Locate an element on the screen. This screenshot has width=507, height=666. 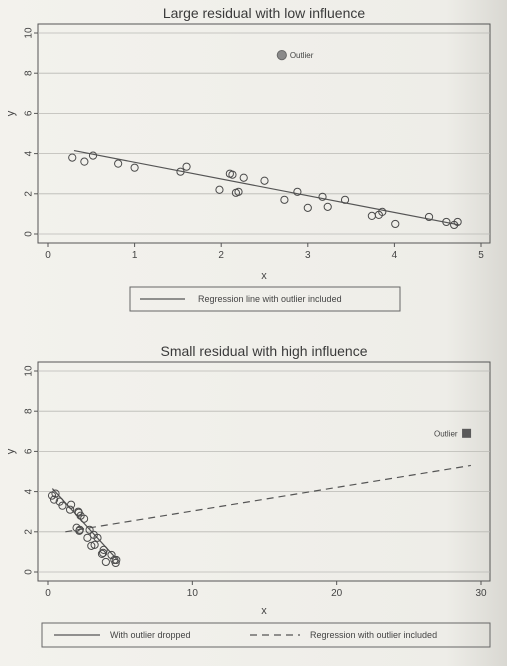
chart2-outlier-label: Outlier is located at coordinates (446, 433).